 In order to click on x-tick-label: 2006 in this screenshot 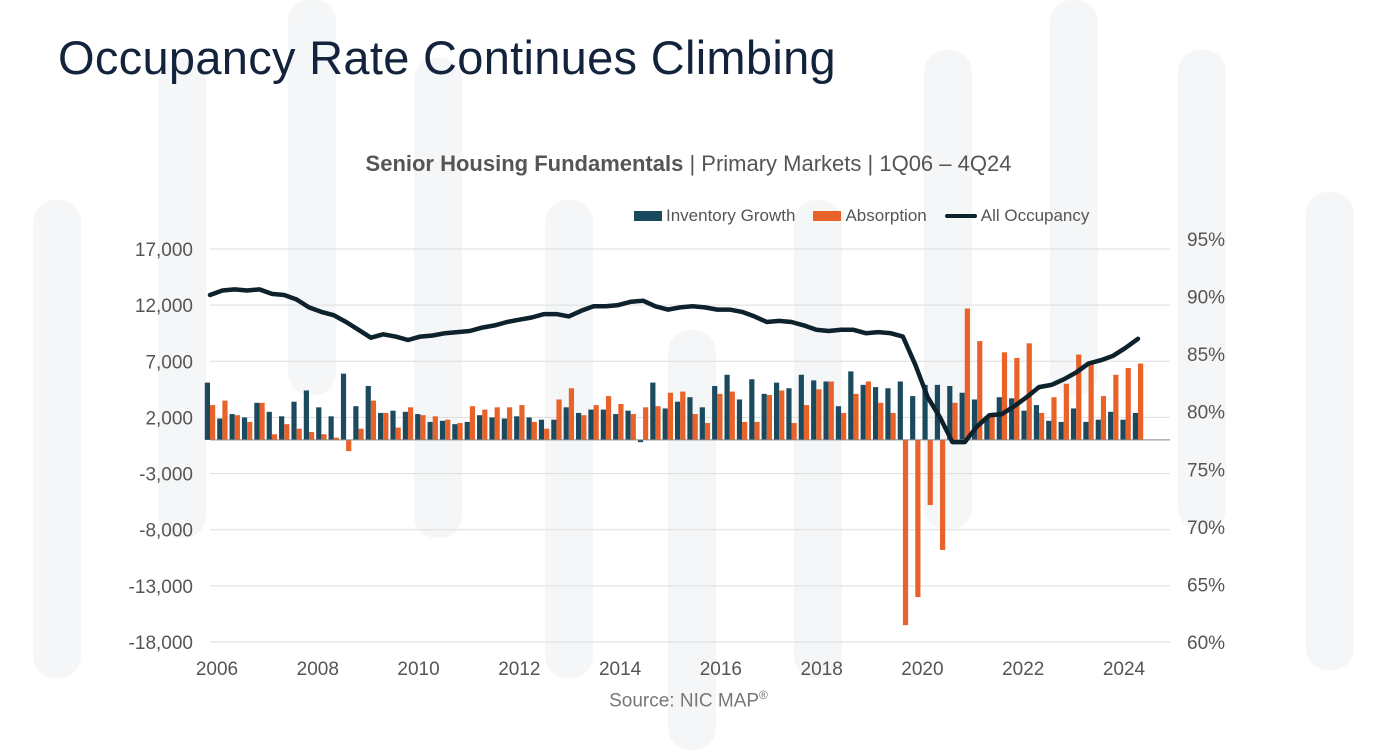, I will do `click(217, 669)`.